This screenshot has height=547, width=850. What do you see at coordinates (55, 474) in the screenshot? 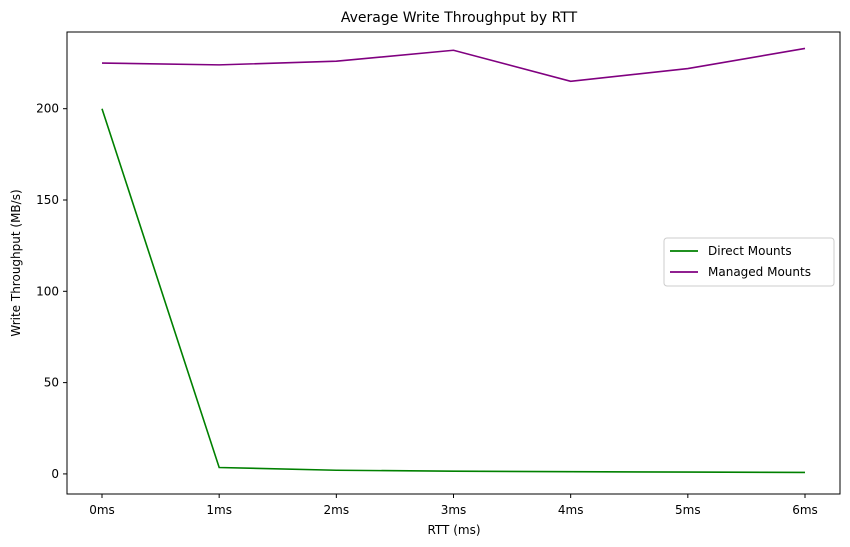
I see `y-tick-label: 0` at bounding box center [55, 474].